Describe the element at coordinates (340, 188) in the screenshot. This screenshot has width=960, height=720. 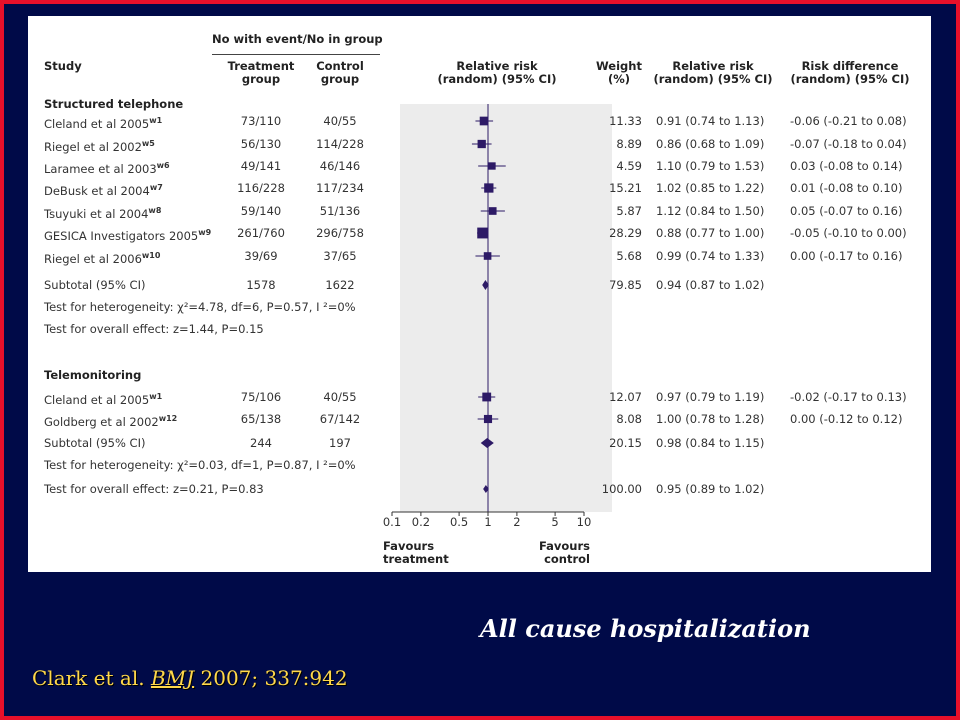
I see `control-count-text: 117/234` at that location.